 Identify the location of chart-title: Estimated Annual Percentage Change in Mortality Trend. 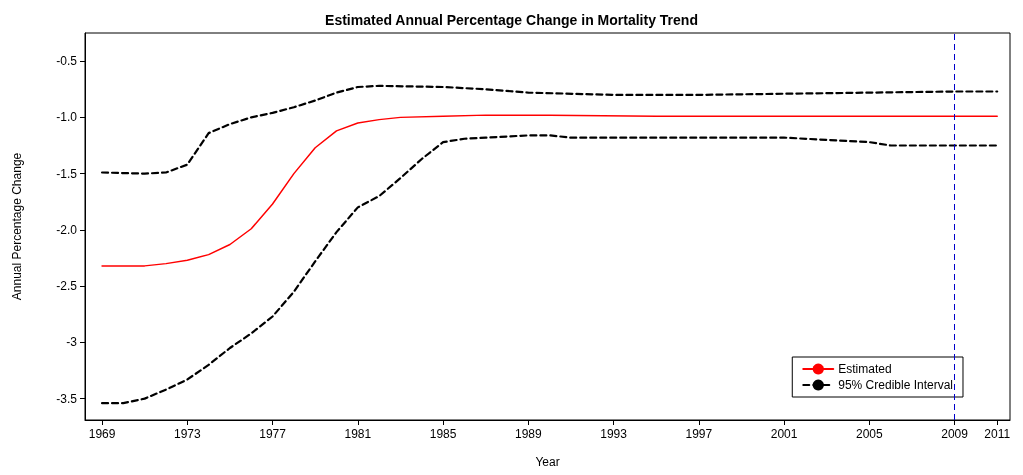
(511, 20).